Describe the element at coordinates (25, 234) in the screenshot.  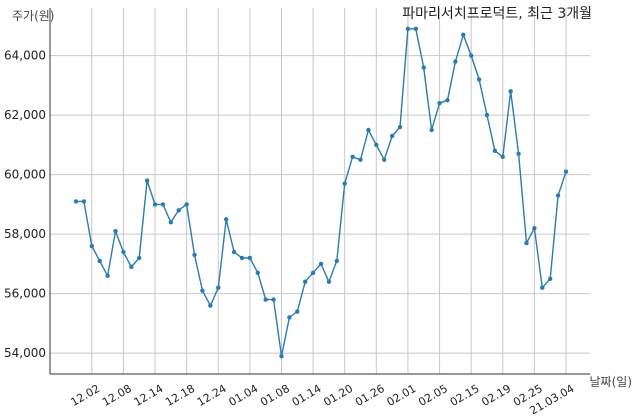
I see `y-tick-label: 58,000` at that location.